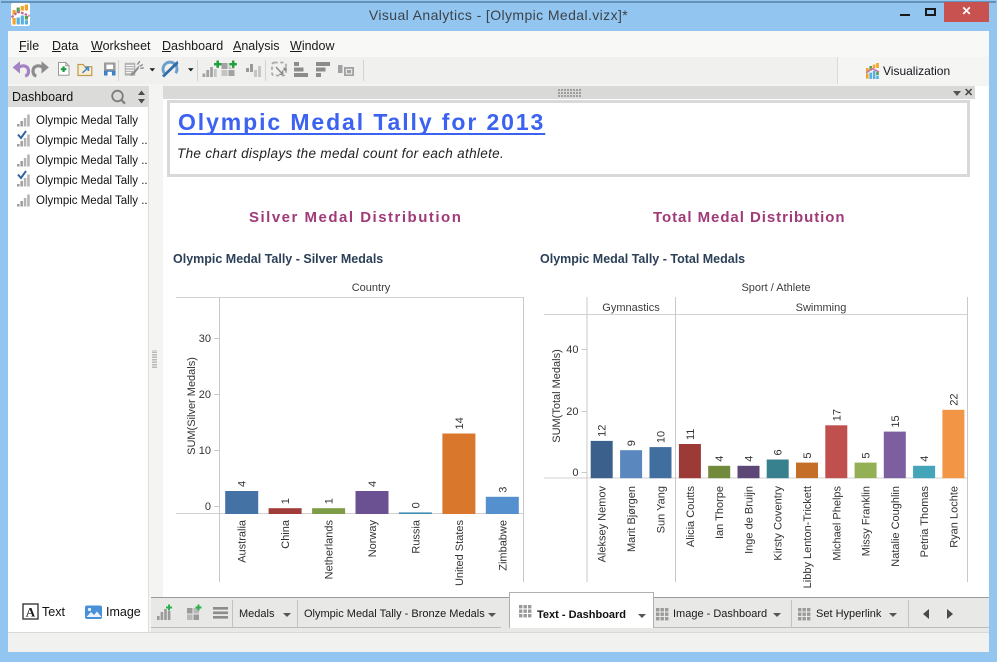  Describe the element at coordinates (603, 431) in the screenshot. I see `svg-text: 12` at that location.